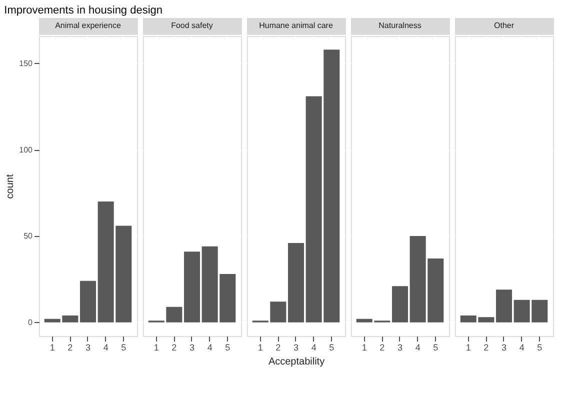 This screenshot has height=401, width=576. I want to click on y-tick-label: 100, so click(26, 149).